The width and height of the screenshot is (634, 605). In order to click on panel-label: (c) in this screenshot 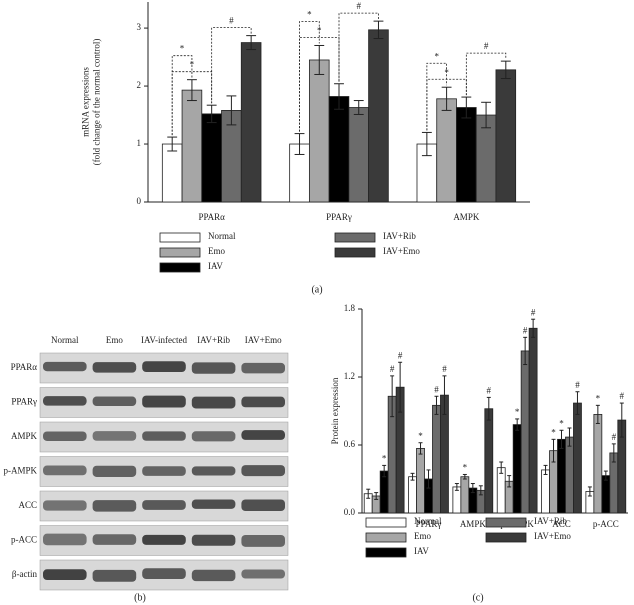, I will do `click(477, 597)`.